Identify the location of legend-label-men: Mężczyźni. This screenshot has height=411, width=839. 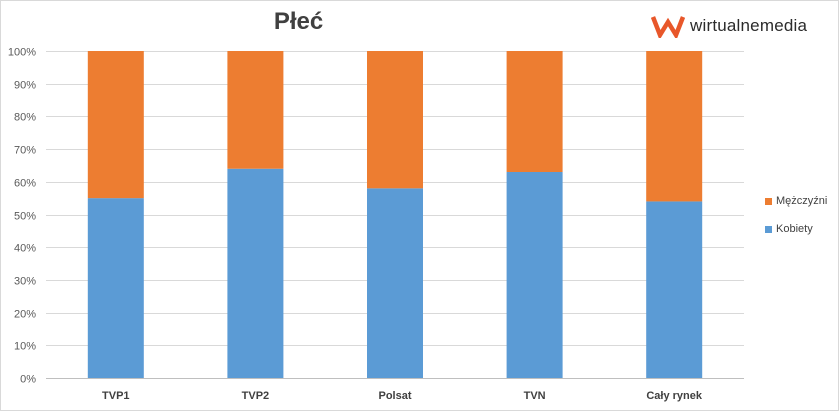
(802, 201).